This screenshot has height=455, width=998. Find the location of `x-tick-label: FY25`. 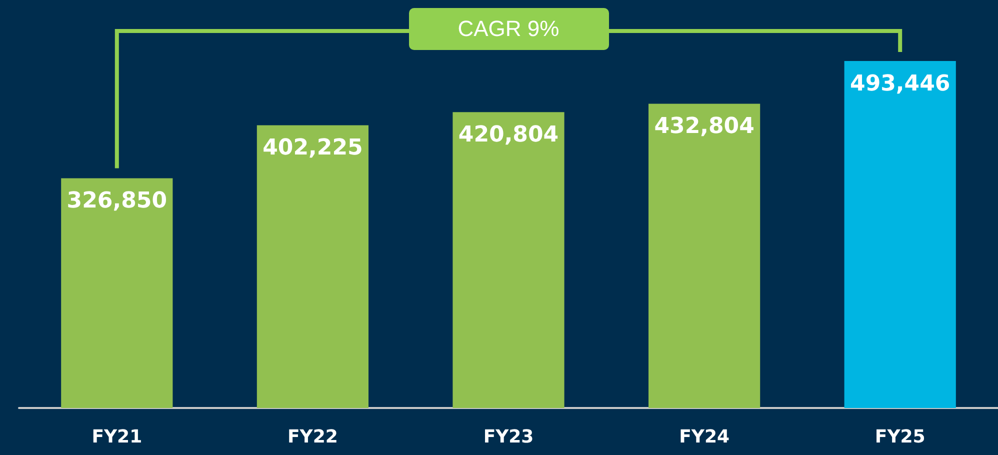

x-tick-label: FY25 is located at coordinates (900, 437).